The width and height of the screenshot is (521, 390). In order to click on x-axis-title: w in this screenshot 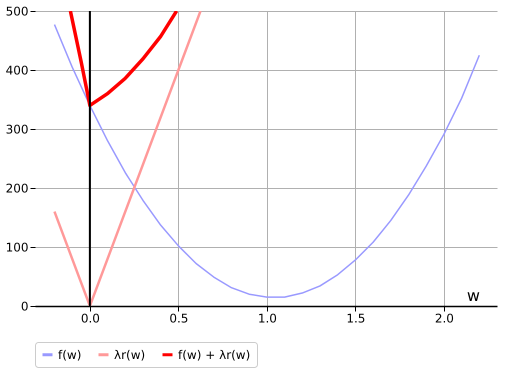, I will do `click(473, 295)`.